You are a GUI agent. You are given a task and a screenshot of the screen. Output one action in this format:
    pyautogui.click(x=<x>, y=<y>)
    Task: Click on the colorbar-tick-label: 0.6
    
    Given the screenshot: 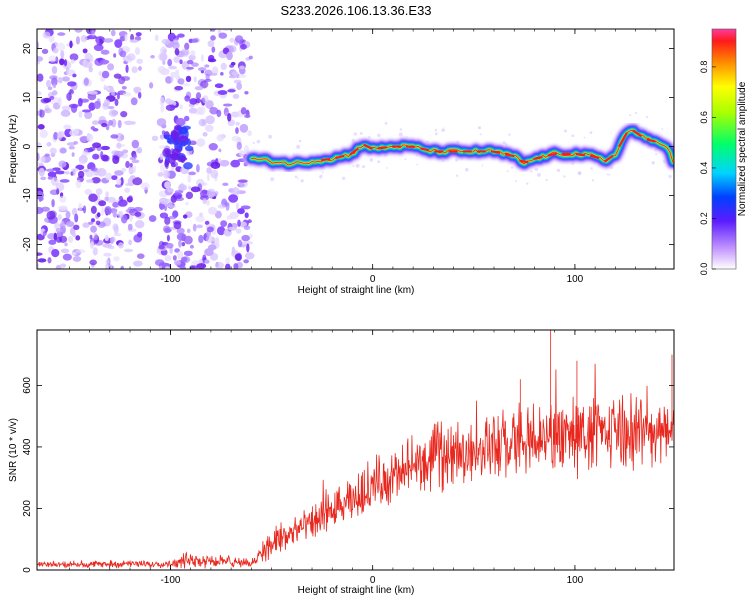 What is the action you would take?
    pyautogui.click(x=704, y=117)
    